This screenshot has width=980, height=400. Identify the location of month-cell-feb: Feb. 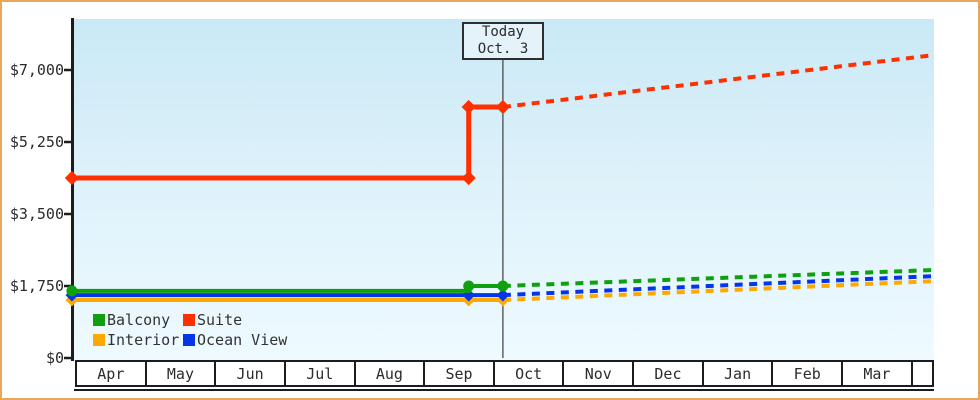
(808, 373).